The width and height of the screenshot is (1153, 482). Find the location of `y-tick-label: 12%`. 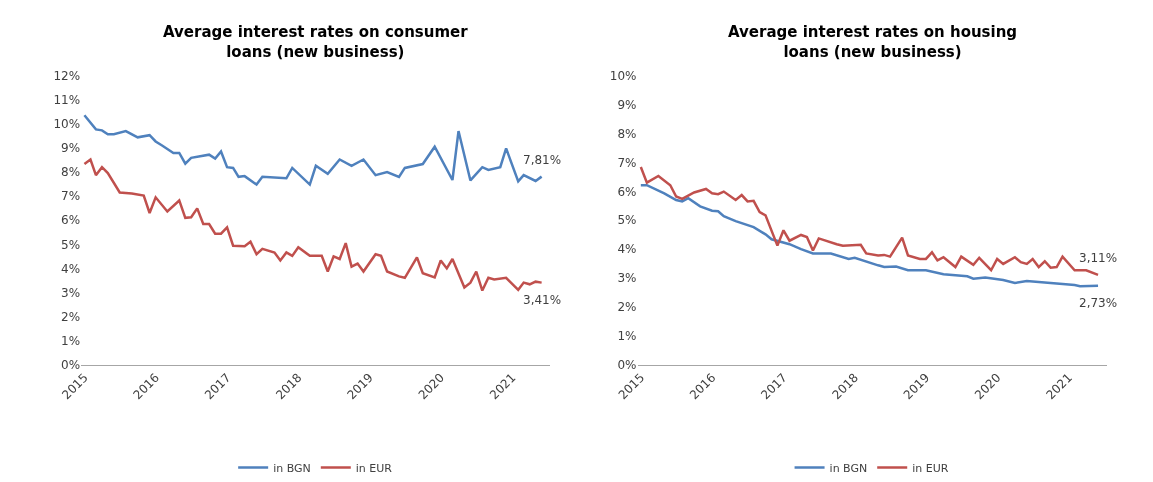

y-tick-label: 12% is located at coordinates (67, 75).